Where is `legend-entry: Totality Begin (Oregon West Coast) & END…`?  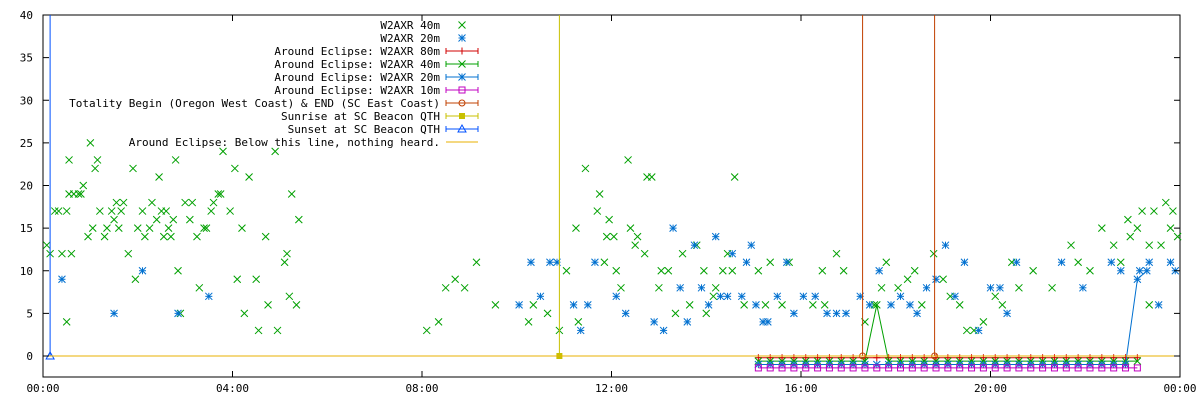 legend-entry: Totality Begin (Oregon West Coast) & END… is located at coordinates (274, 103).